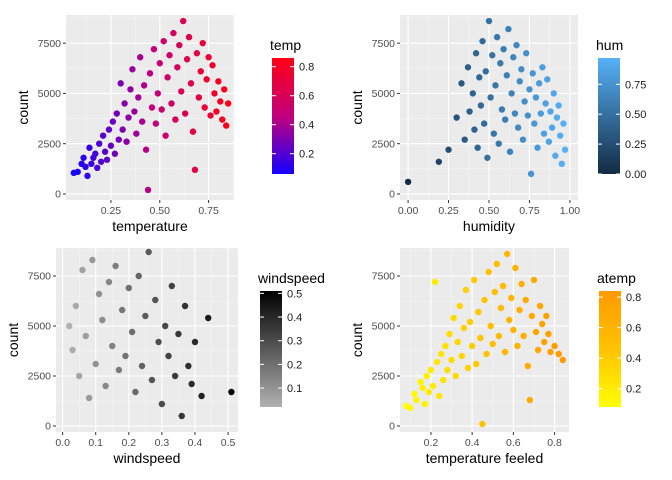 This screenshot has height=480, width=672. Describe the element at coordinates (62, 443) in the screenshot. I see `x-tick-label: 0.0` at that location.